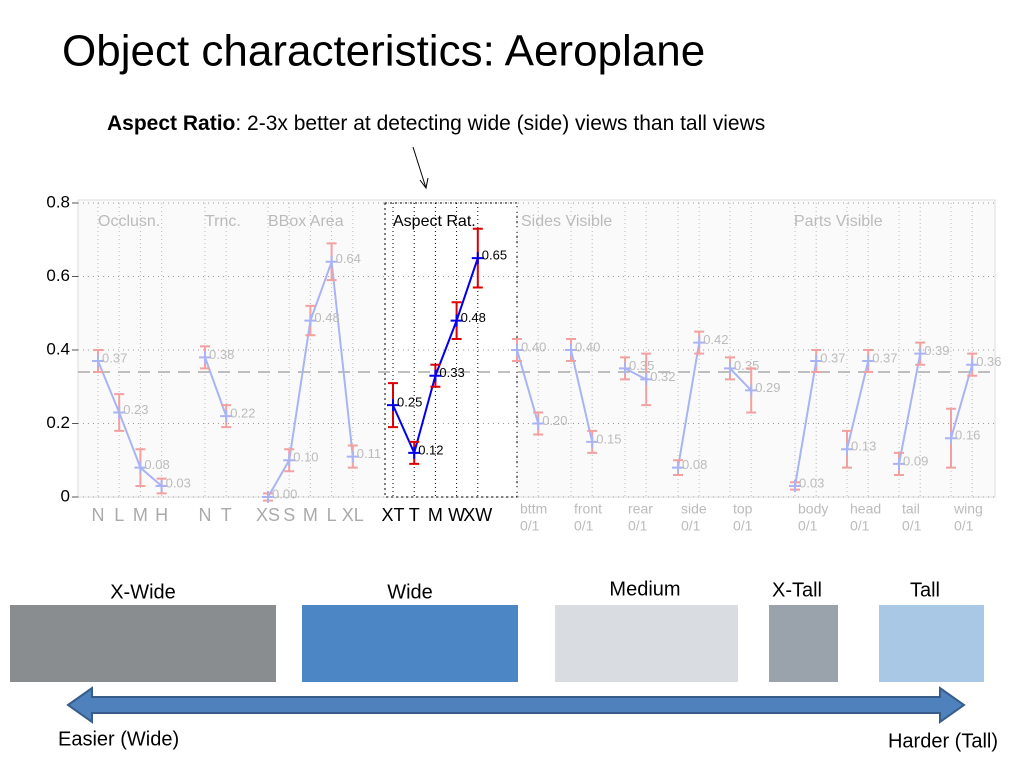 This screenshot has width=1024, height=768. Describe the element at coordinates (410, 592) in the screenshot. I see `image-label: Wide` at that location.